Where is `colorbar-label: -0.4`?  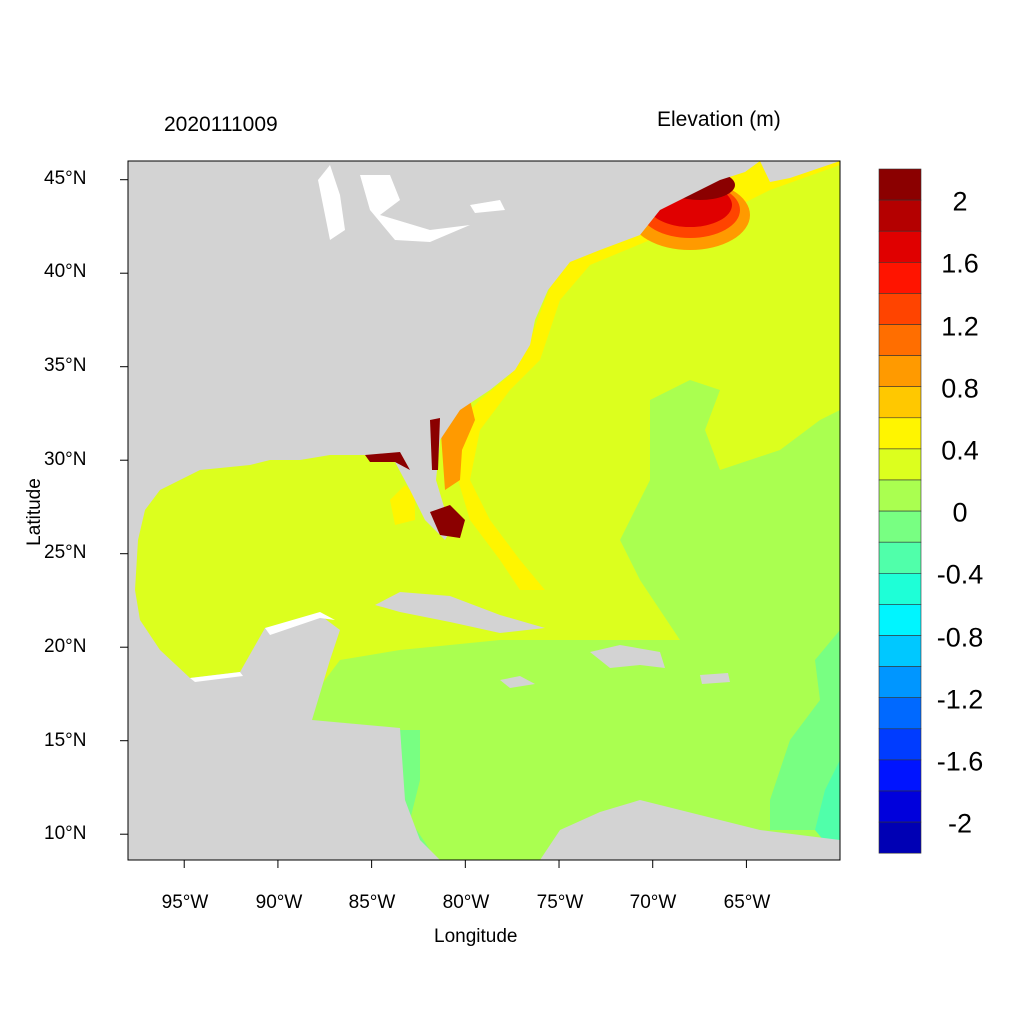
colorbar-label: -0.4 is located at coordinates (960, 574).